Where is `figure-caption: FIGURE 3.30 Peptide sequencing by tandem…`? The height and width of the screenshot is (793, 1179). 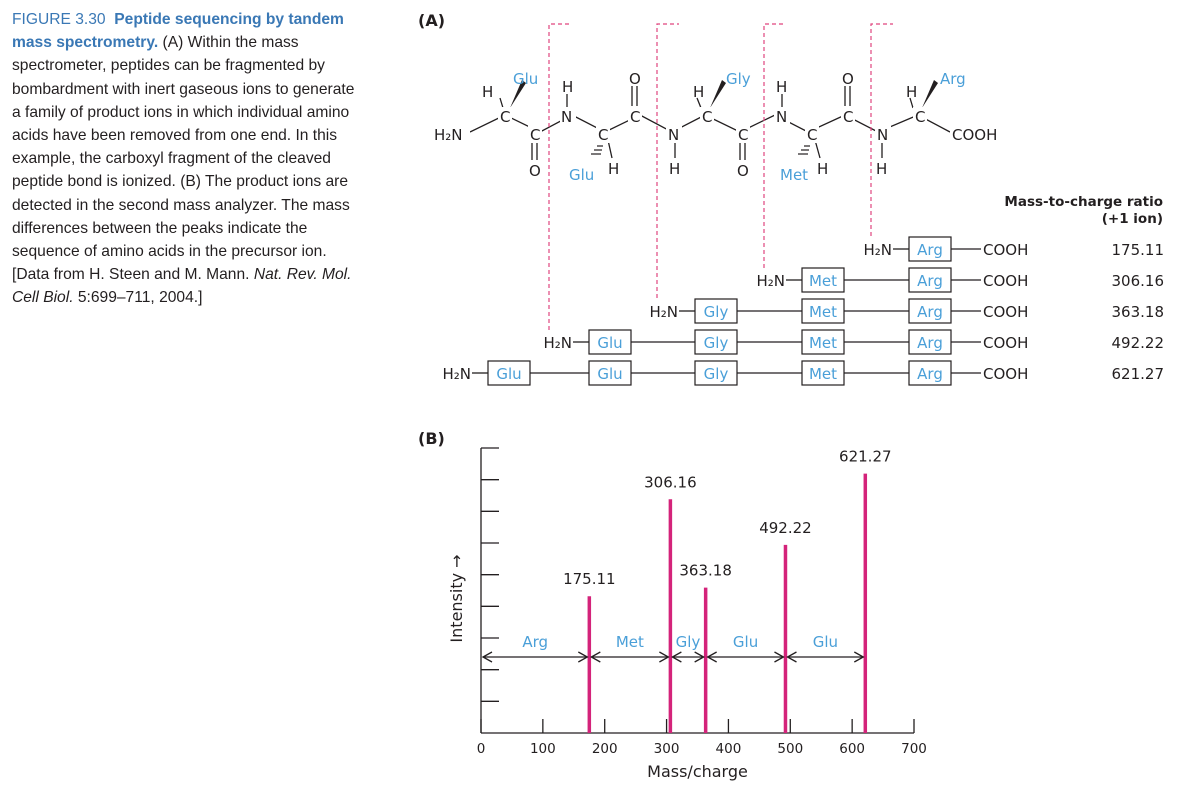
figure-caption: FIGURE 3.30 Peptide sequencing by tandem… is located at coordinates (187, 159).